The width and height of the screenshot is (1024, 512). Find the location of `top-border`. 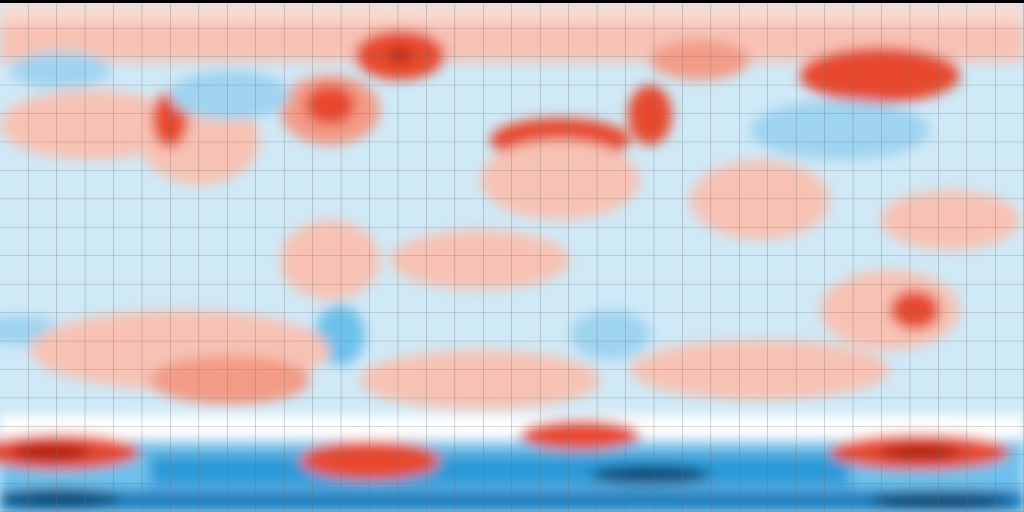

top-border is located at coordinates (512, 1).